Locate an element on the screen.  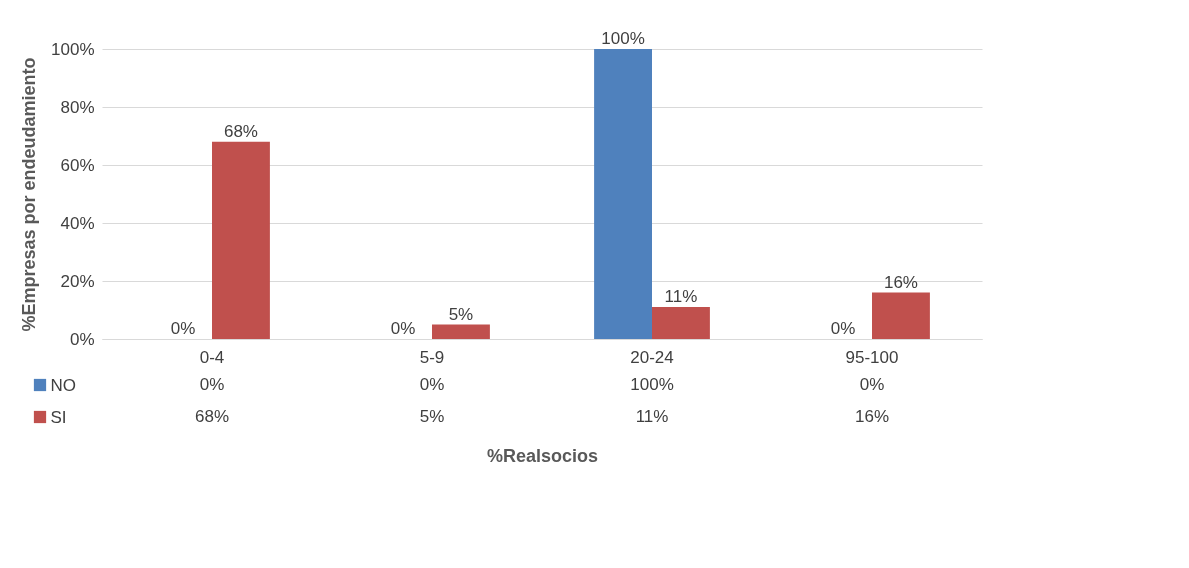
y-tick-label: 0% is located at coordinates (82, 339).